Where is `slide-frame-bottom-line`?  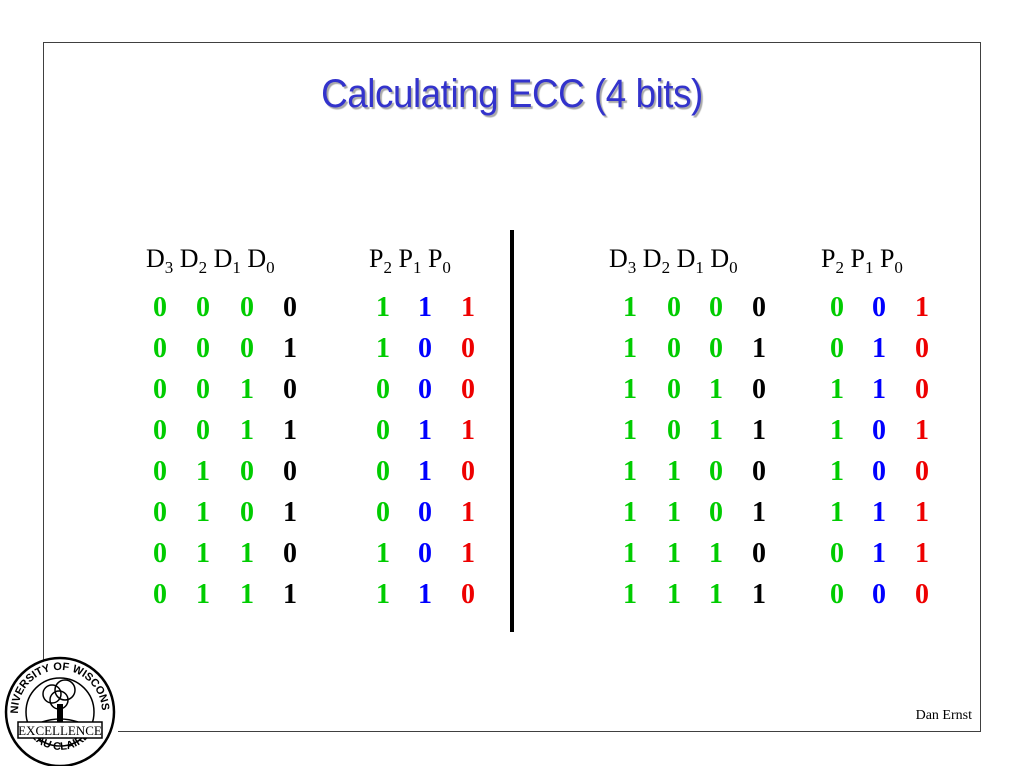
slide-frame-bottom-line is located at coordinates (549, 731).